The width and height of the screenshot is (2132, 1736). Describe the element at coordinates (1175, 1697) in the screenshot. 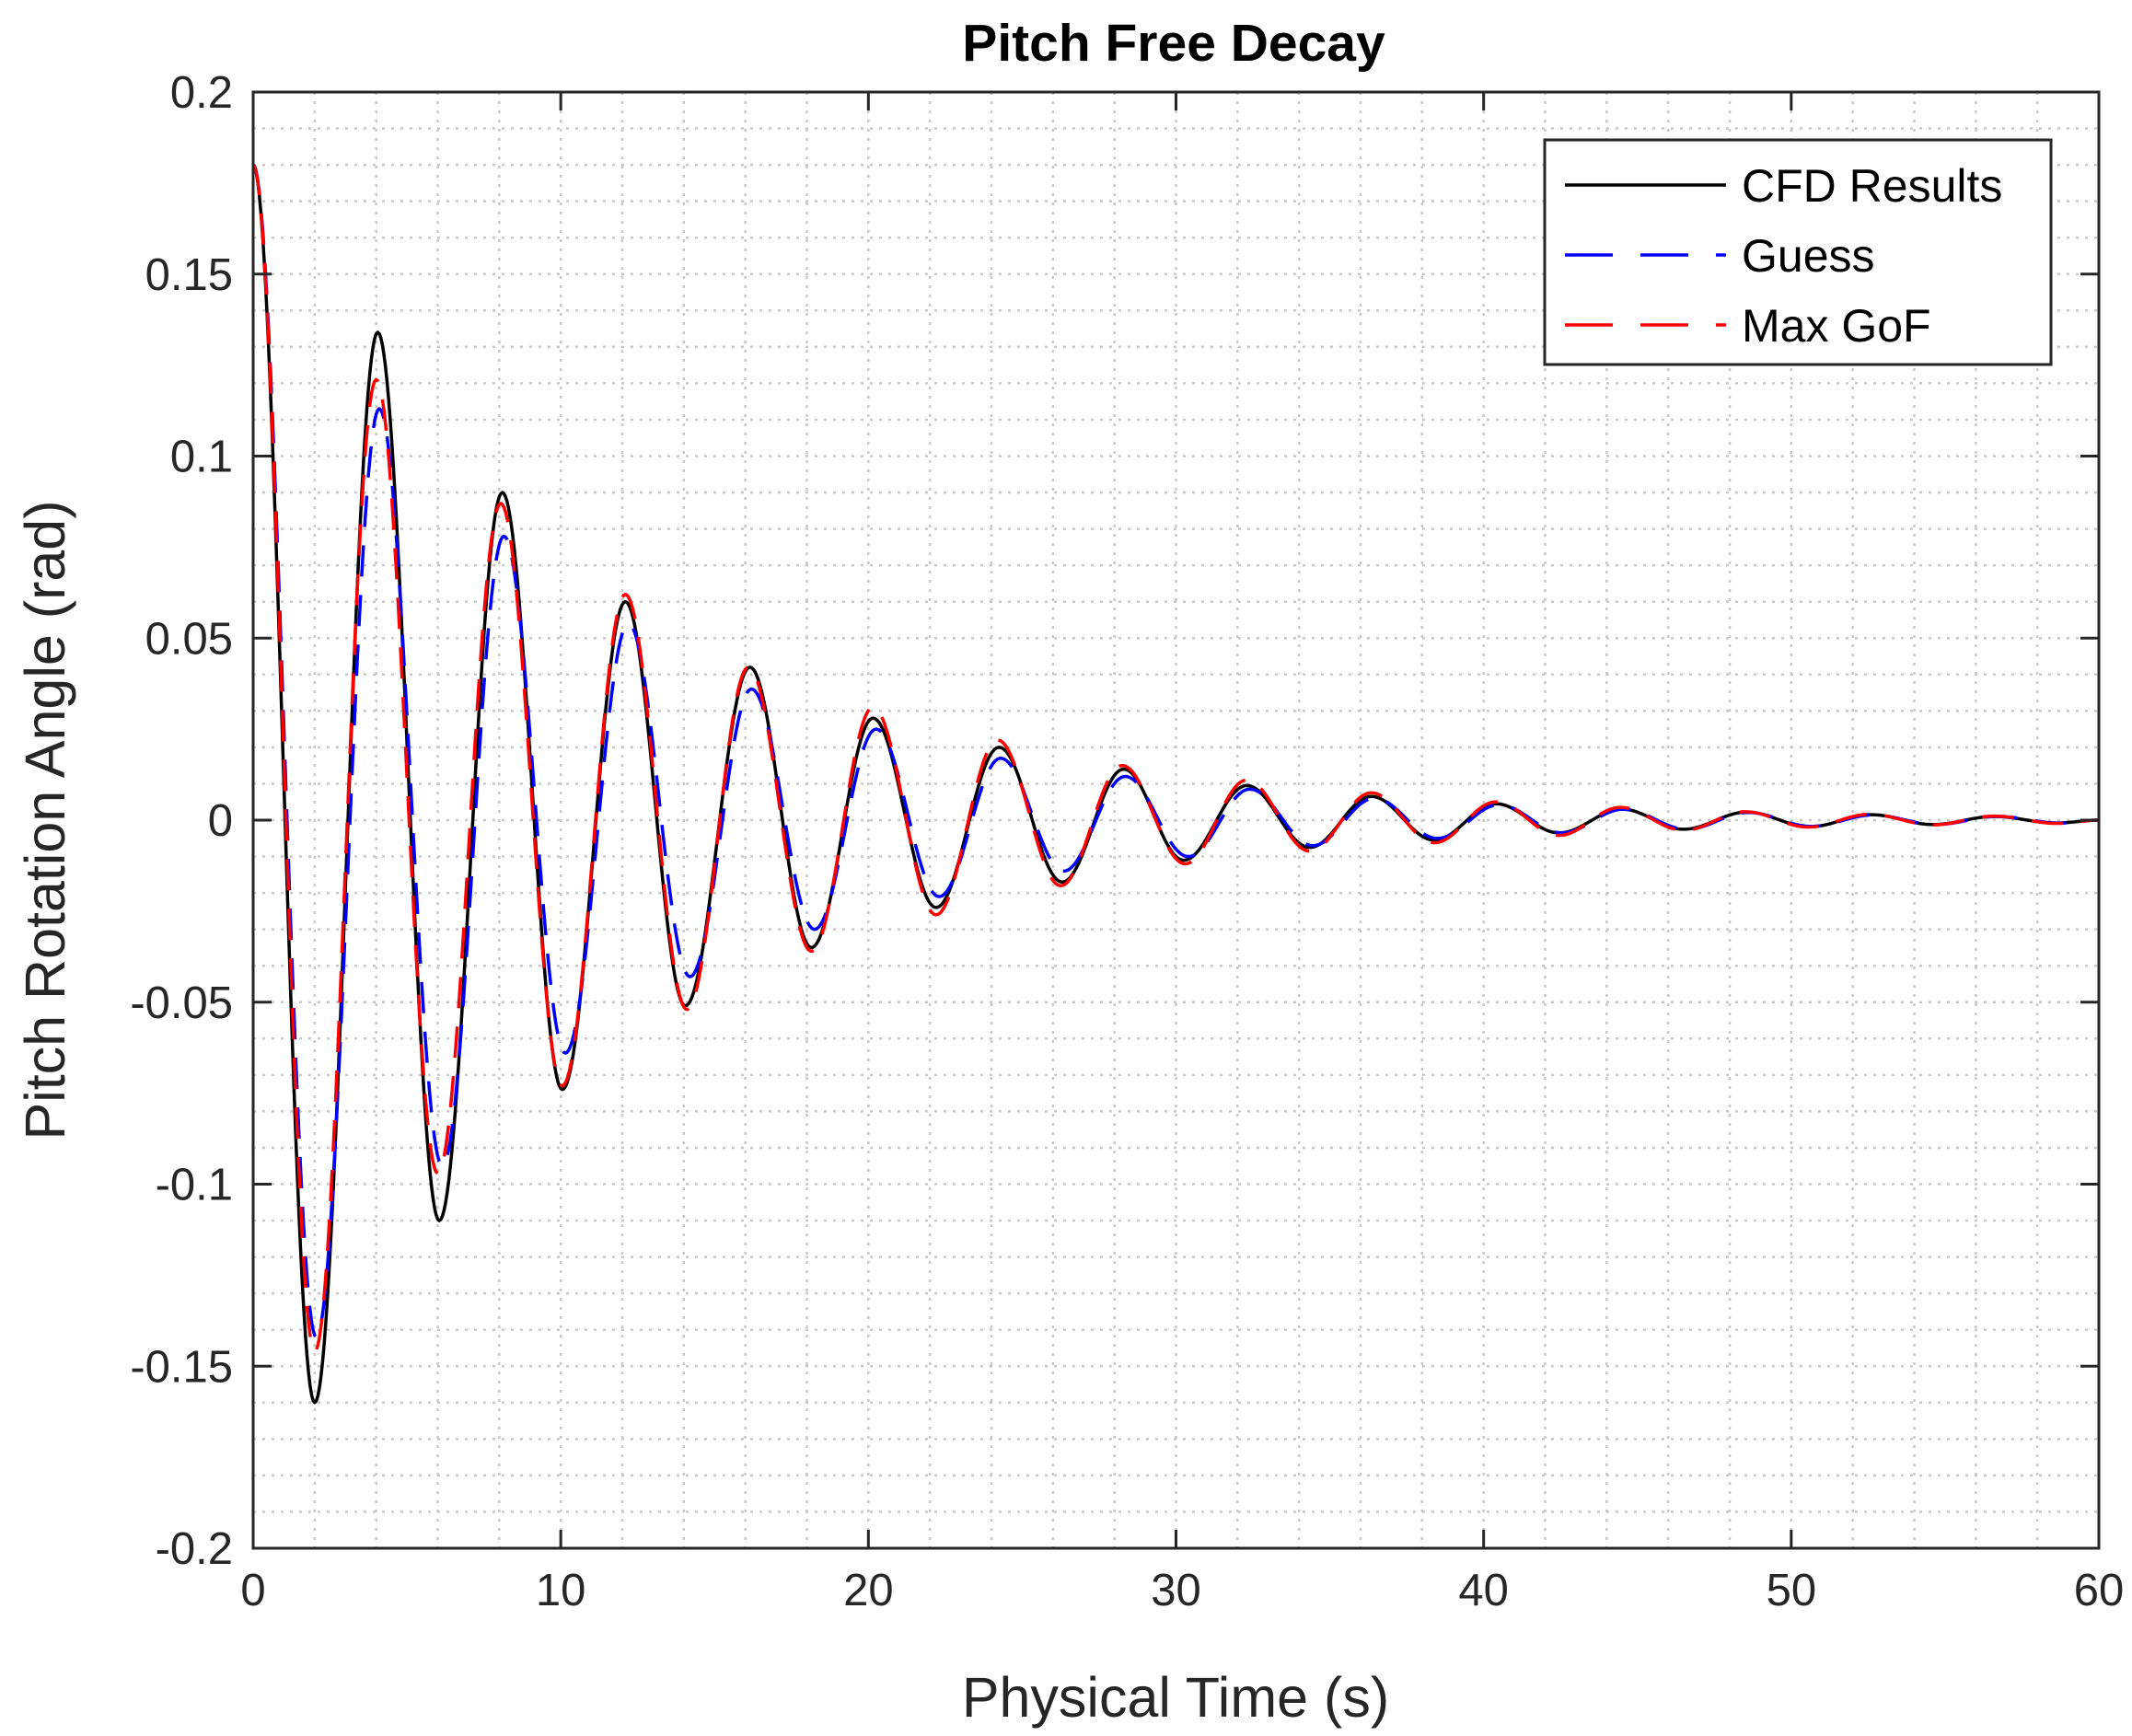

I see `x-axis-label: Physical Time (s)` at that location.